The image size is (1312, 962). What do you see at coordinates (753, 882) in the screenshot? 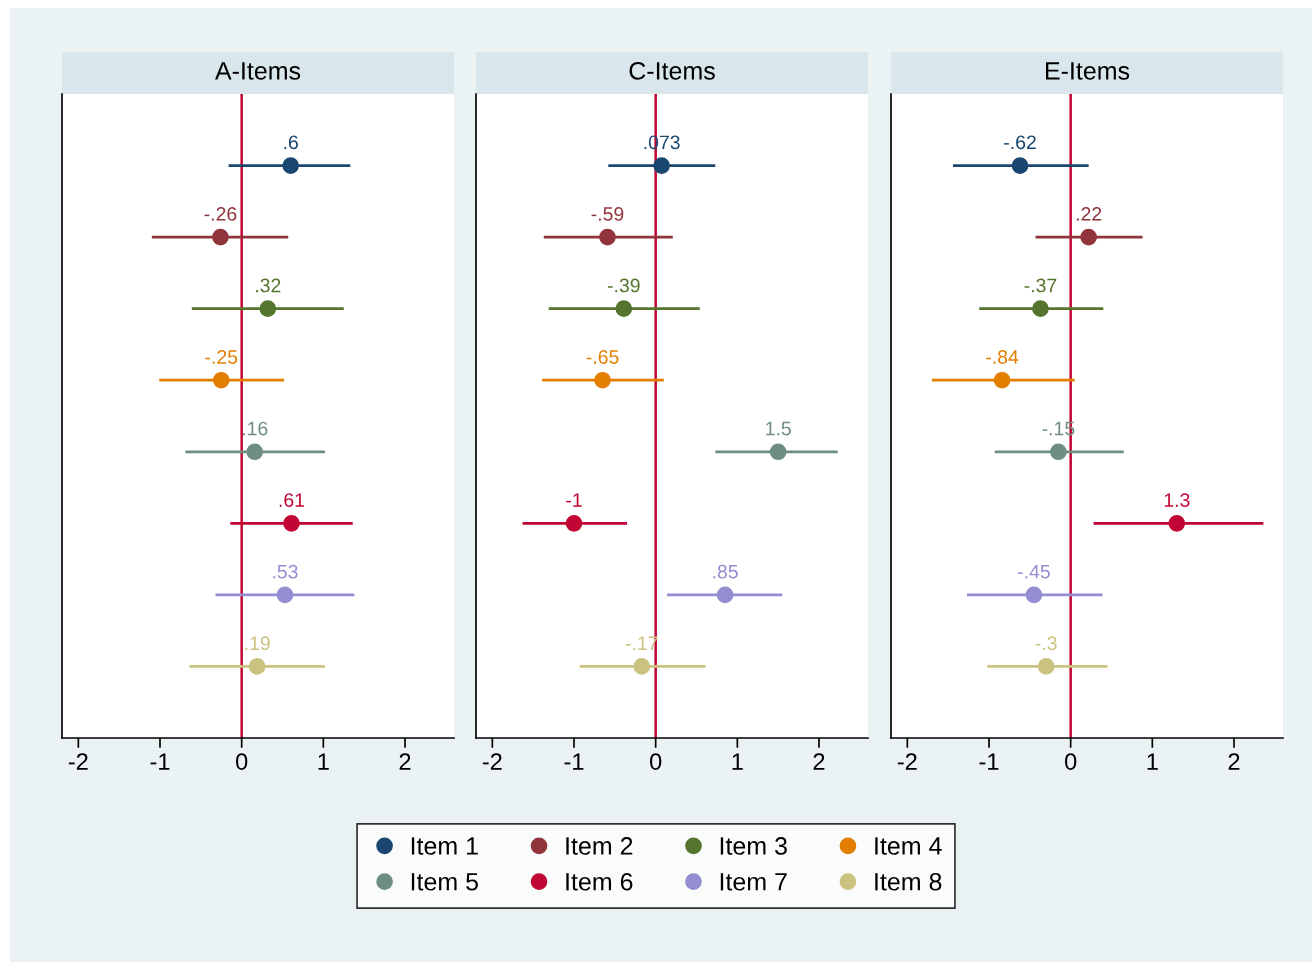
I see `legend-label: Item 7` at bounding box center [753, 882].